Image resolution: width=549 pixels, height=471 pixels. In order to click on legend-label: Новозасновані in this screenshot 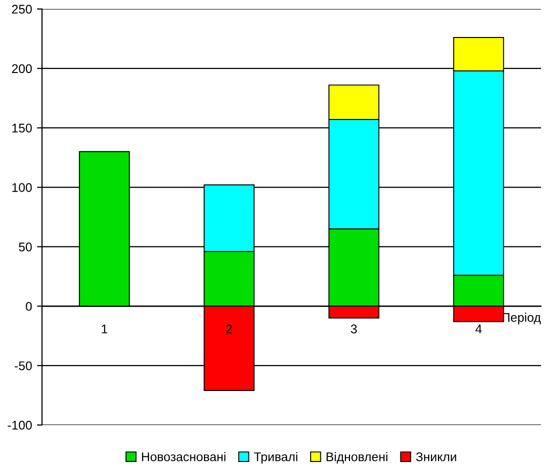, I will do `click(184, 457)`.